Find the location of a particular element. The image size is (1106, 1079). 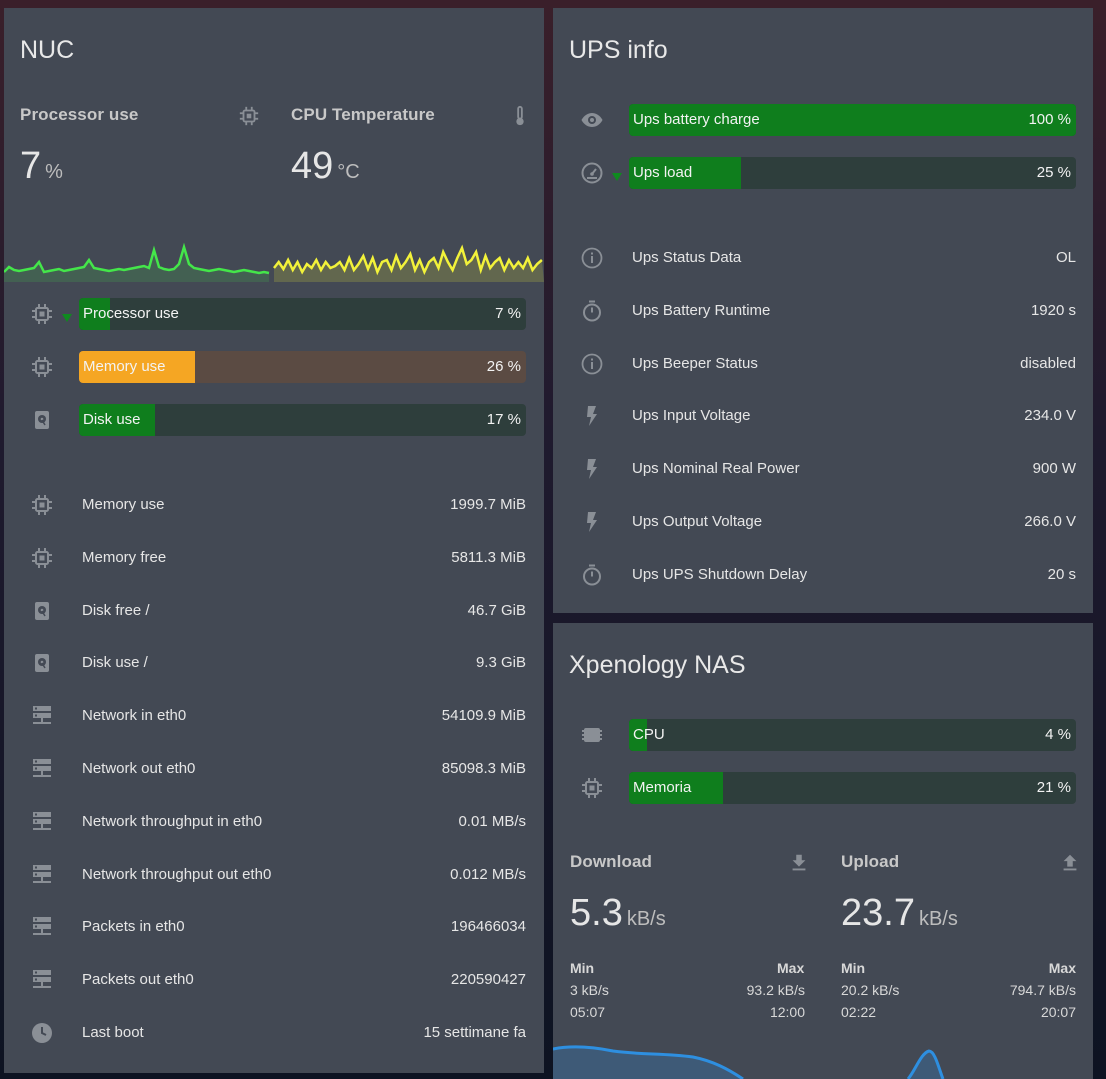

upload-min-time: 02:22 is located at coordinates (859, 1012).